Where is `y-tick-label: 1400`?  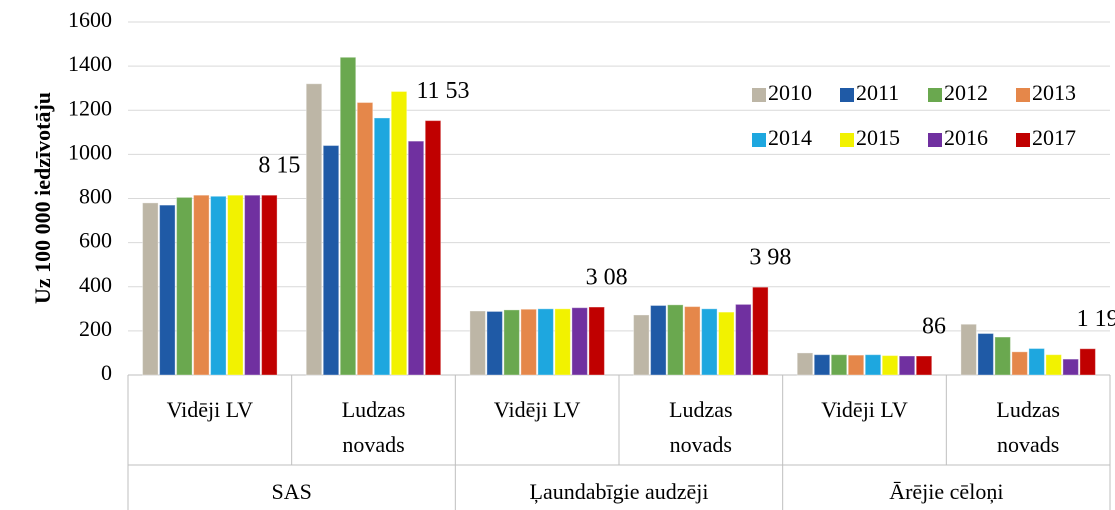 y-tick-label: 1400 is located at coordinates (90, 63).